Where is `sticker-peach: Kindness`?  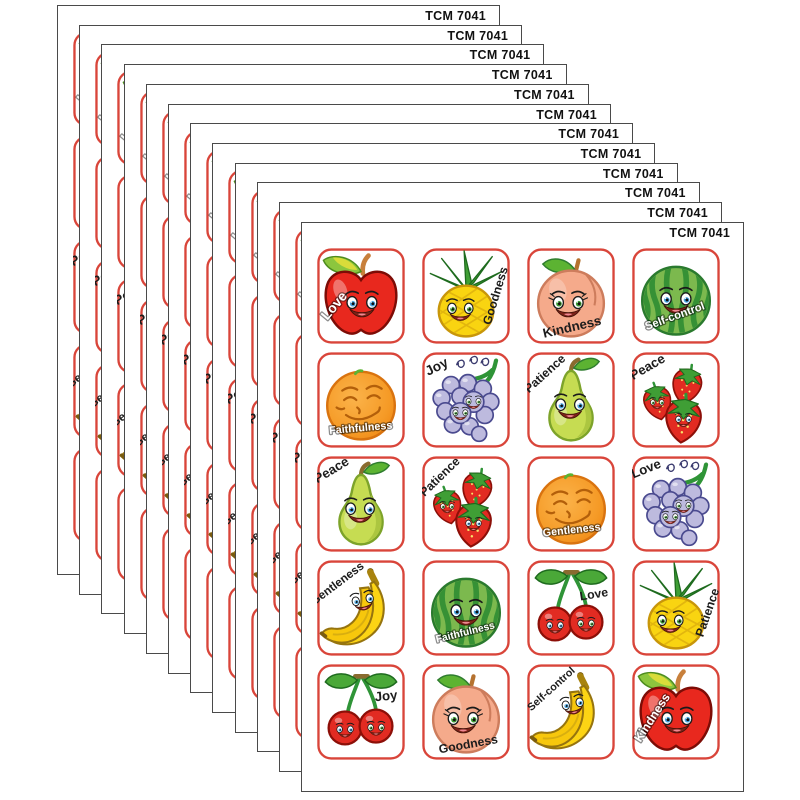 sticker-peach: Kindness is located at coordinates (571, 296).